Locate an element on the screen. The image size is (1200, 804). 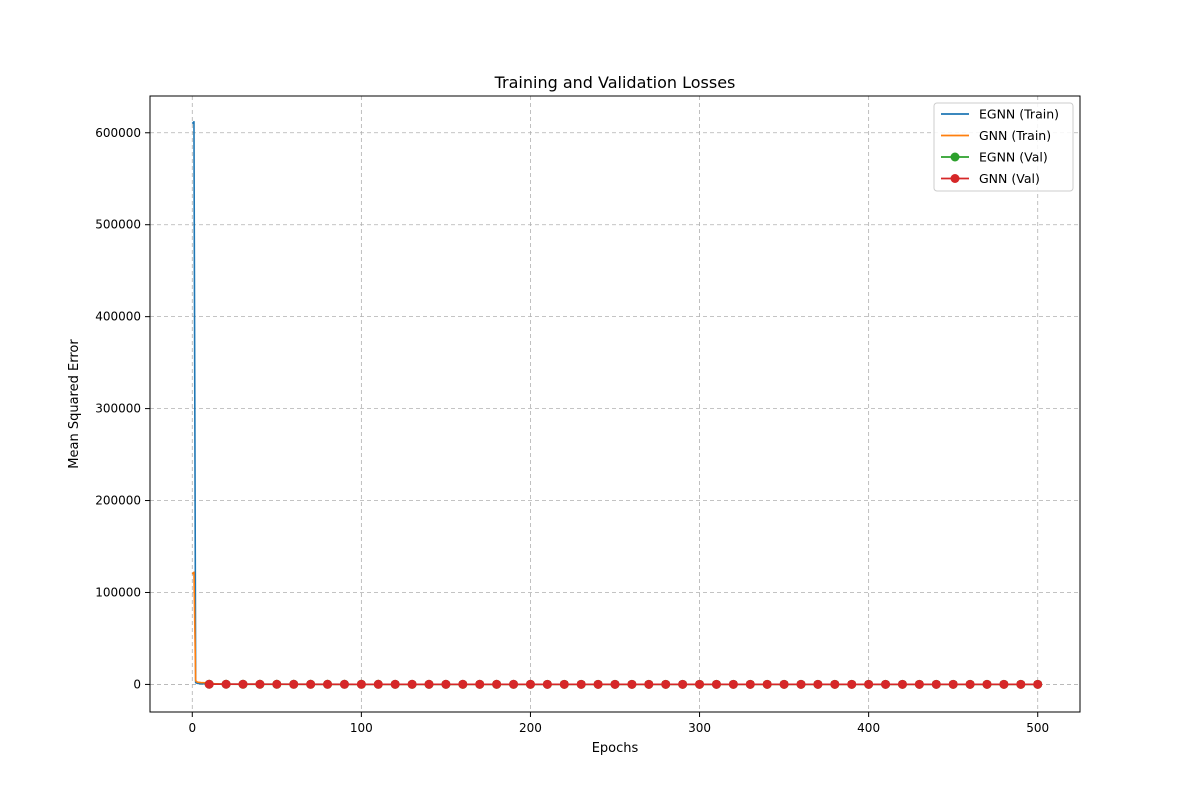
legend-label: EGNN (Val) is located at coordinates (1013, 157).